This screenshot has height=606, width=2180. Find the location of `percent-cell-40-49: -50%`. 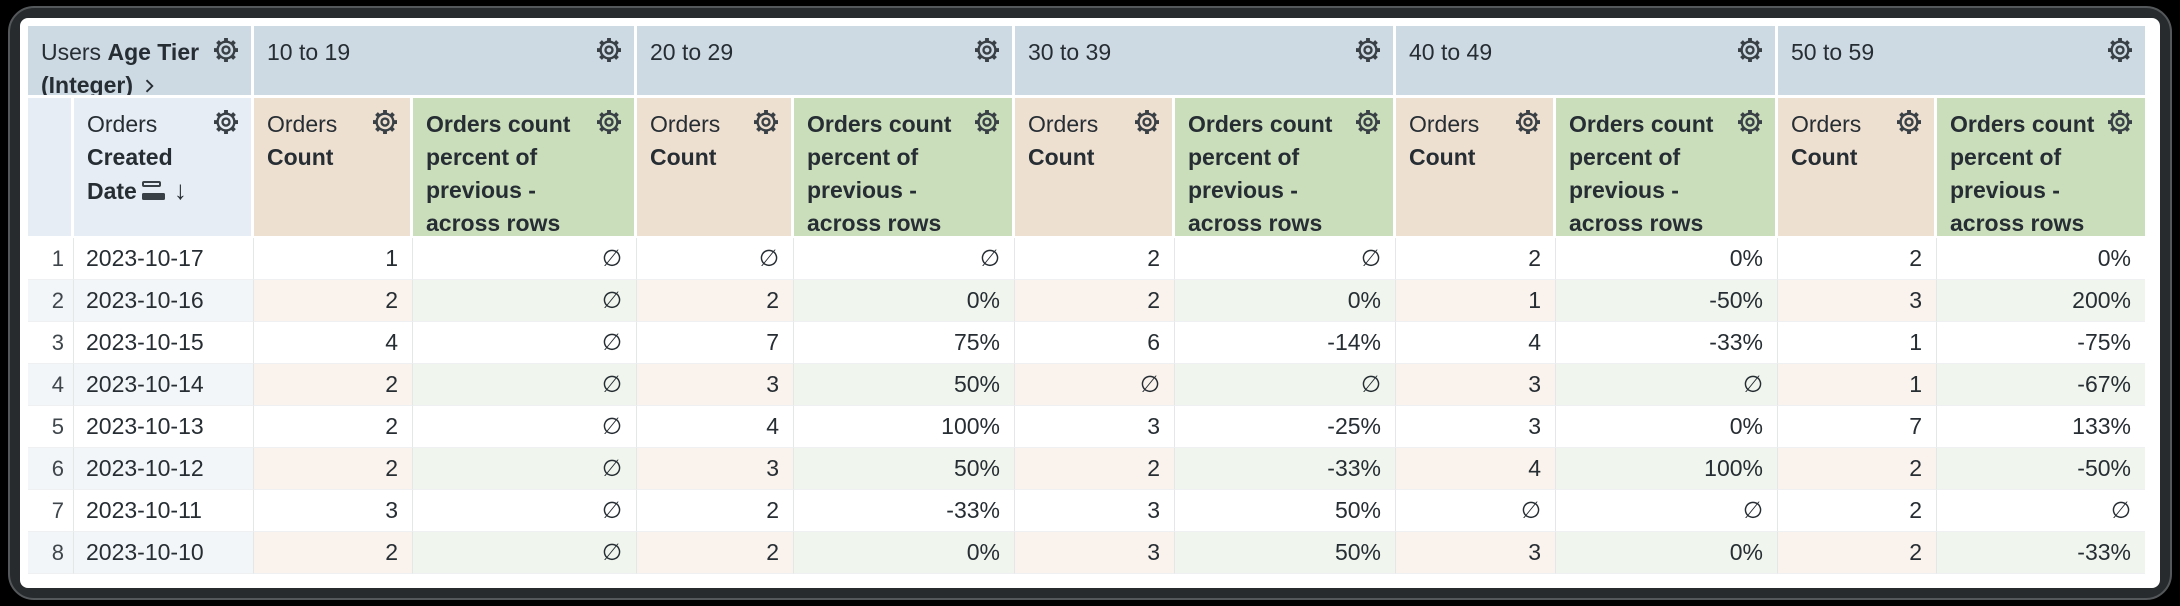

percent-cell-40-49: -50% is located at coordinates (1667, 301).